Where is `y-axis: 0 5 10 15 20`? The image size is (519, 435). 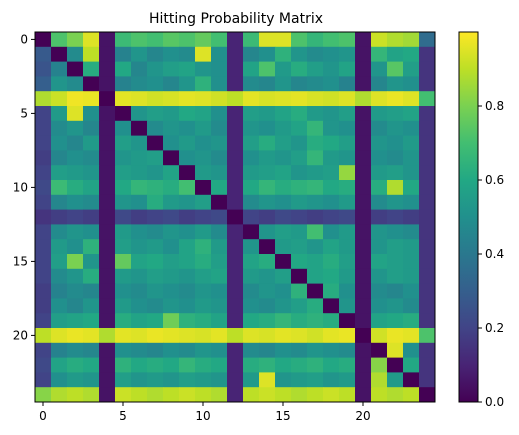
y-axis: 0 5 10 15 20 is located at coordinates (24, 187).